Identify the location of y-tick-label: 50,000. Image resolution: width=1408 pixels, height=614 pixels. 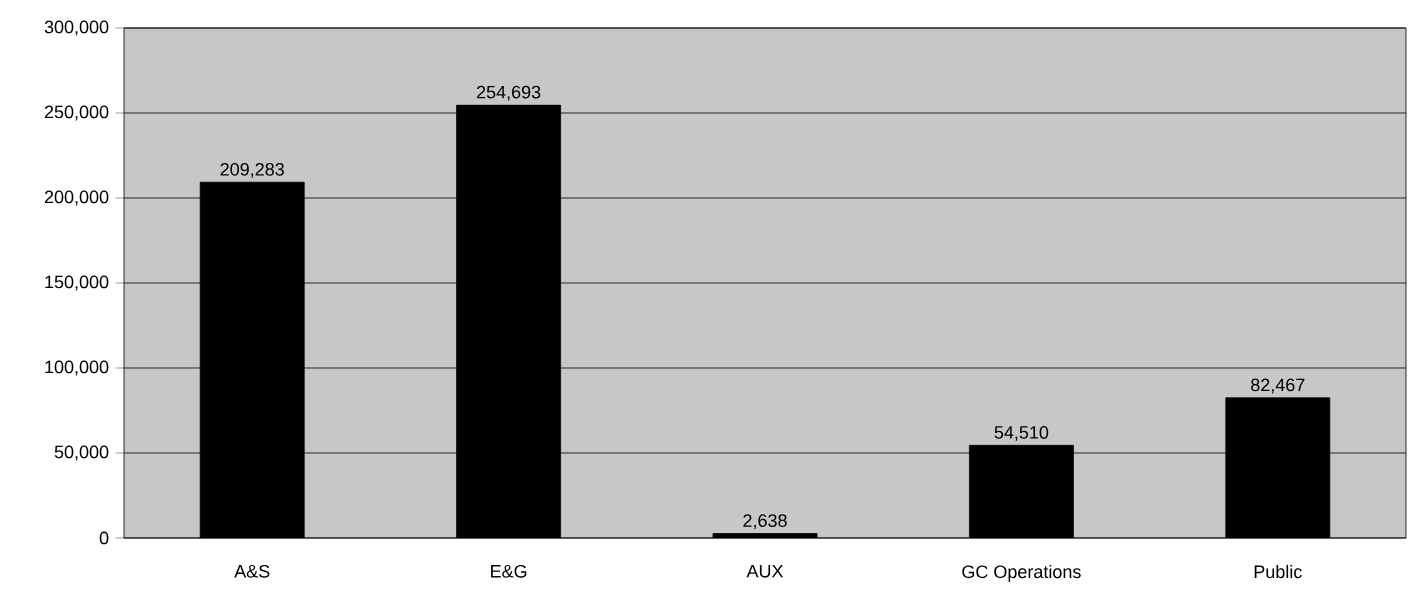
(81, 453).